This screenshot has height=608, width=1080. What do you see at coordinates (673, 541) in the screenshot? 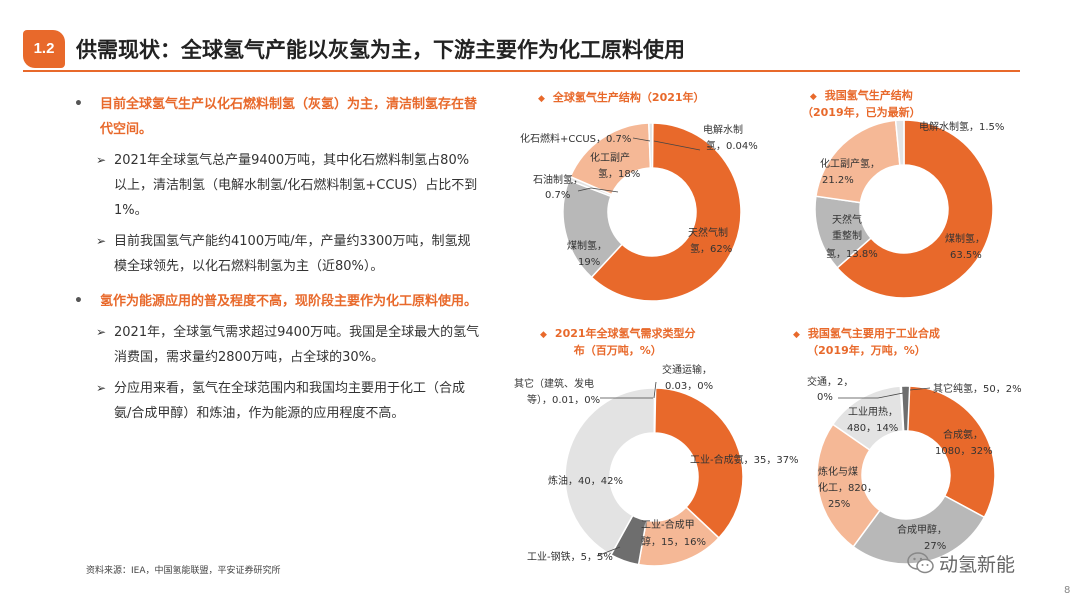
I see `c3-label-meoh-val: 醇，15，16%` at bounding box center [673, 541].